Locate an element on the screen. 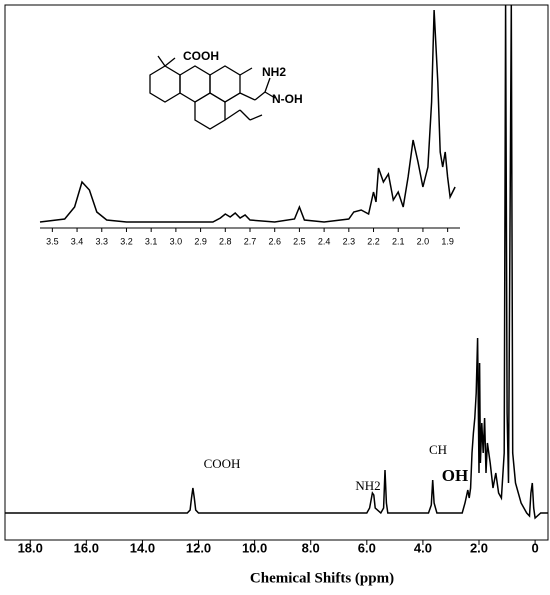 The height and width of the screenshot is (595, 550). x-tick-label: 3.3 is located at coordinates (102, 241).